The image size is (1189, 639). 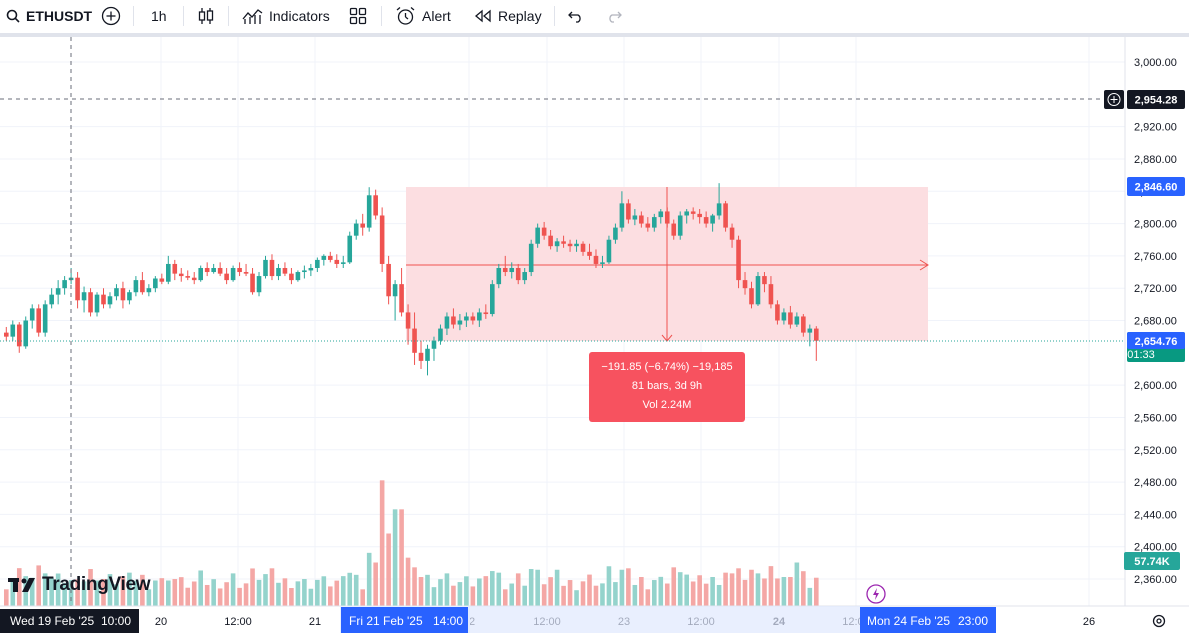 I want to click on volume-badge, so click(x=1152, y=561).